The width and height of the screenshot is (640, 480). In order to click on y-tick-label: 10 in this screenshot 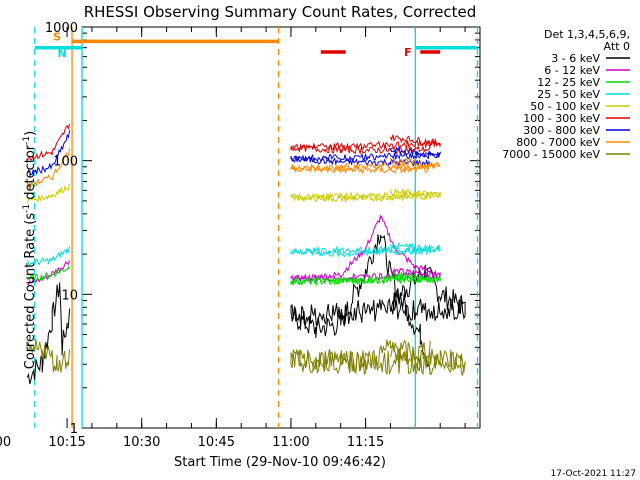, I will do `click(69, 295)`.